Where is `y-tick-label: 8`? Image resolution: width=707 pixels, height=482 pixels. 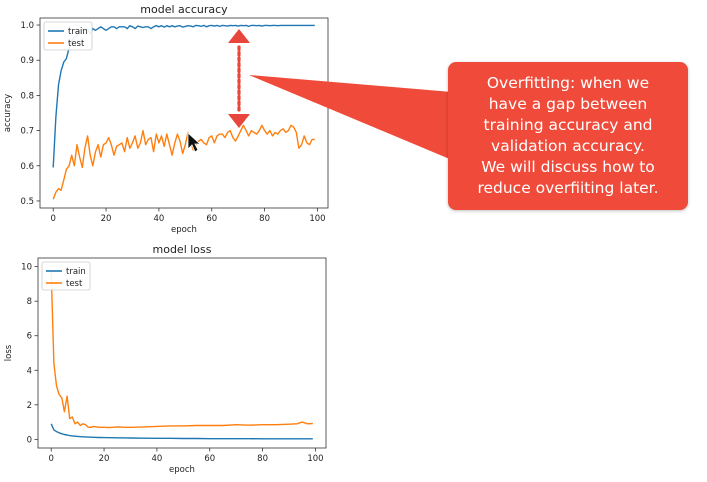 y-tick-label: 8 is located at coordinates (29, 302).